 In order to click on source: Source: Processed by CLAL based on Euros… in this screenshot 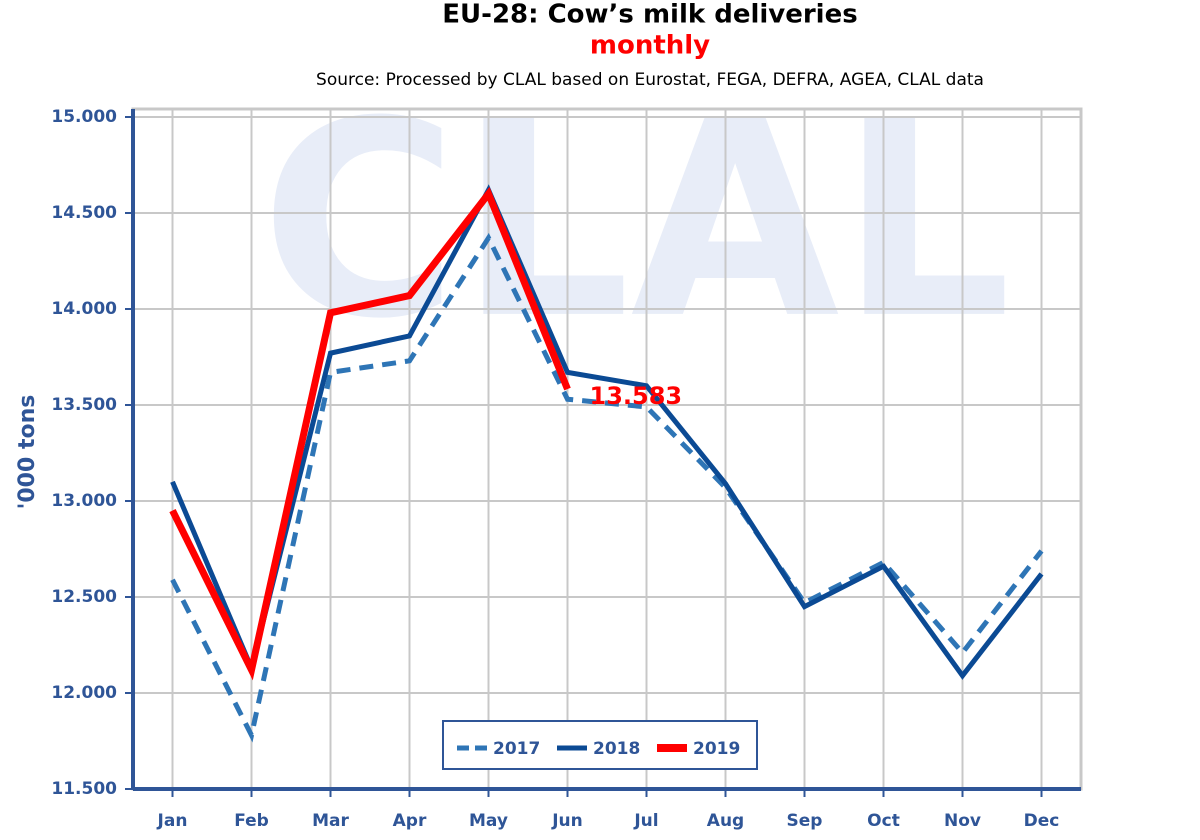, I will do `click(650, 80)`.